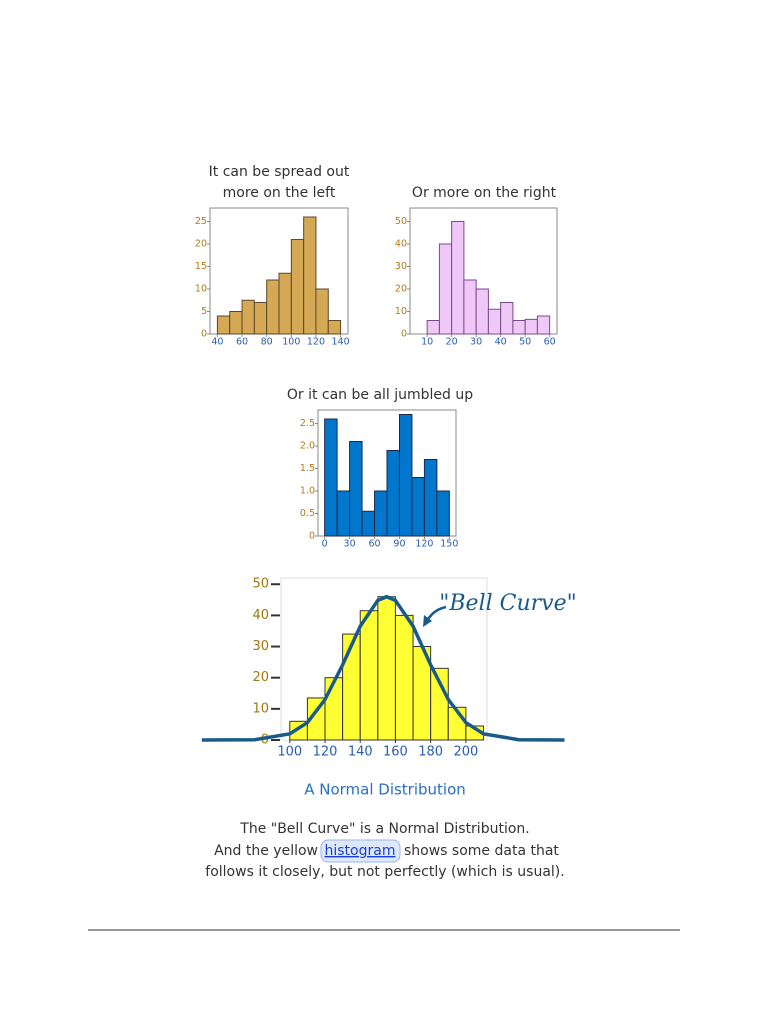  Describe the element at coordinates (395, 752) in the screenshot. I see `x-tick-label: 160` at that location.